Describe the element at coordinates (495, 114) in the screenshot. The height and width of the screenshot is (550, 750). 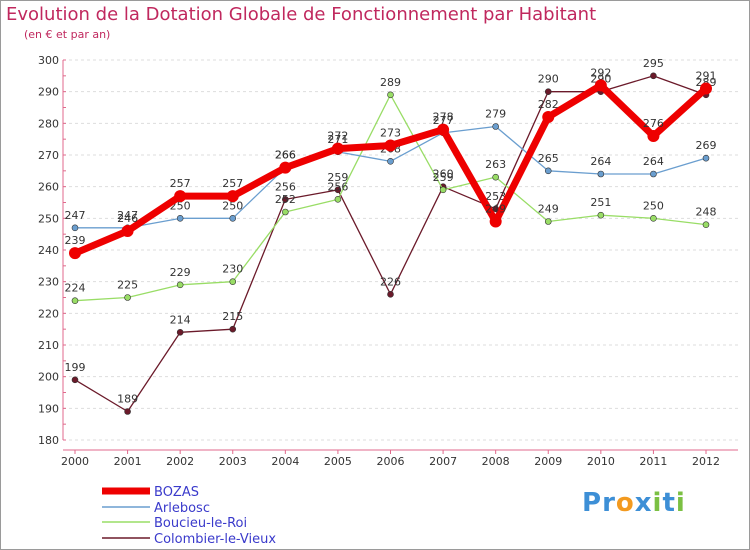
I see `data-label-arlebosc: 279` at that location.